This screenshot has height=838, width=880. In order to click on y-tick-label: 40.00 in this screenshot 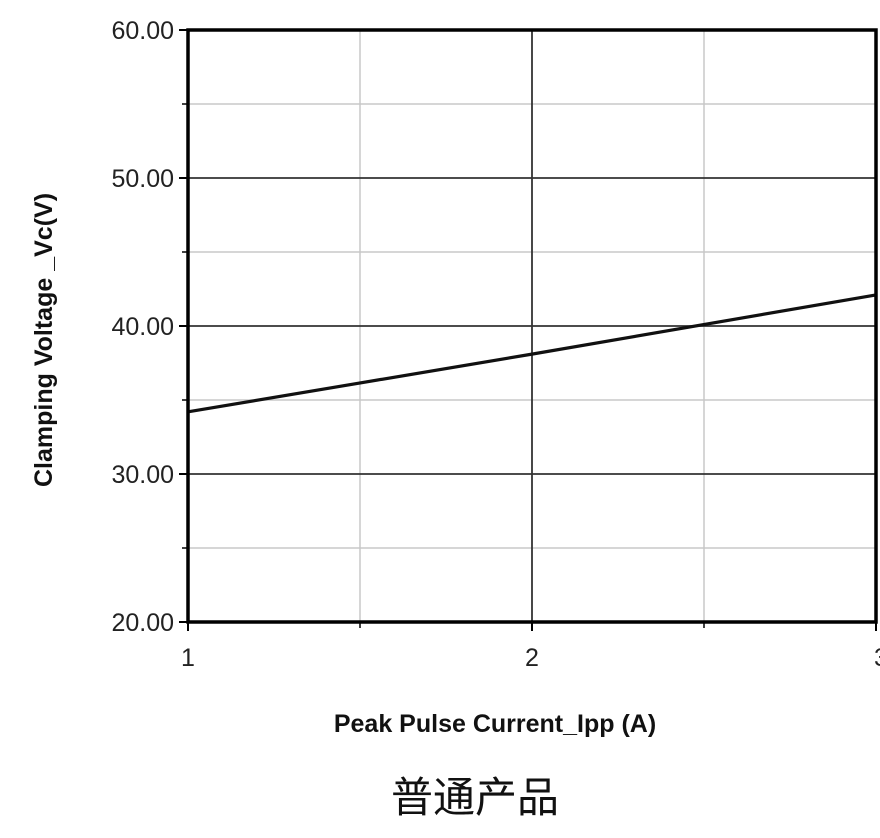, I will do `click(142, 327)`.